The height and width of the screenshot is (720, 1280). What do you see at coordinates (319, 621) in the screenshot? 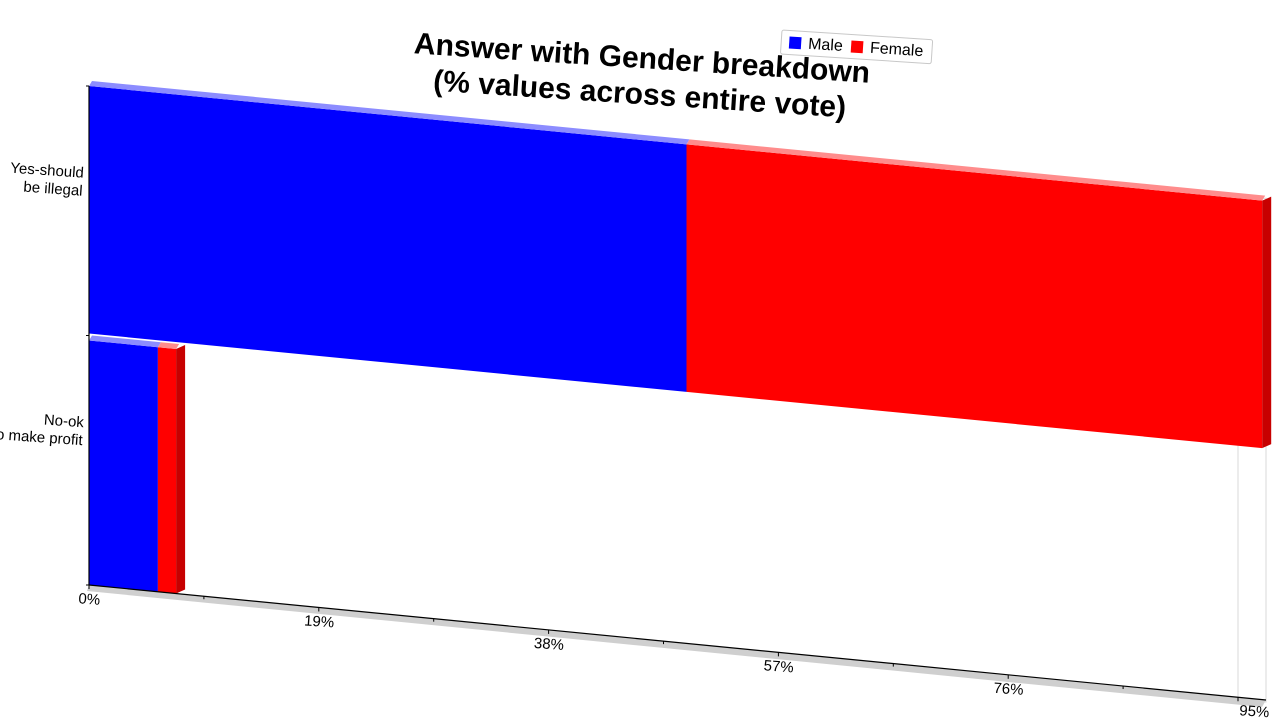
I see `x-tick-label-1: 19%` at bounding box center [319, 621].